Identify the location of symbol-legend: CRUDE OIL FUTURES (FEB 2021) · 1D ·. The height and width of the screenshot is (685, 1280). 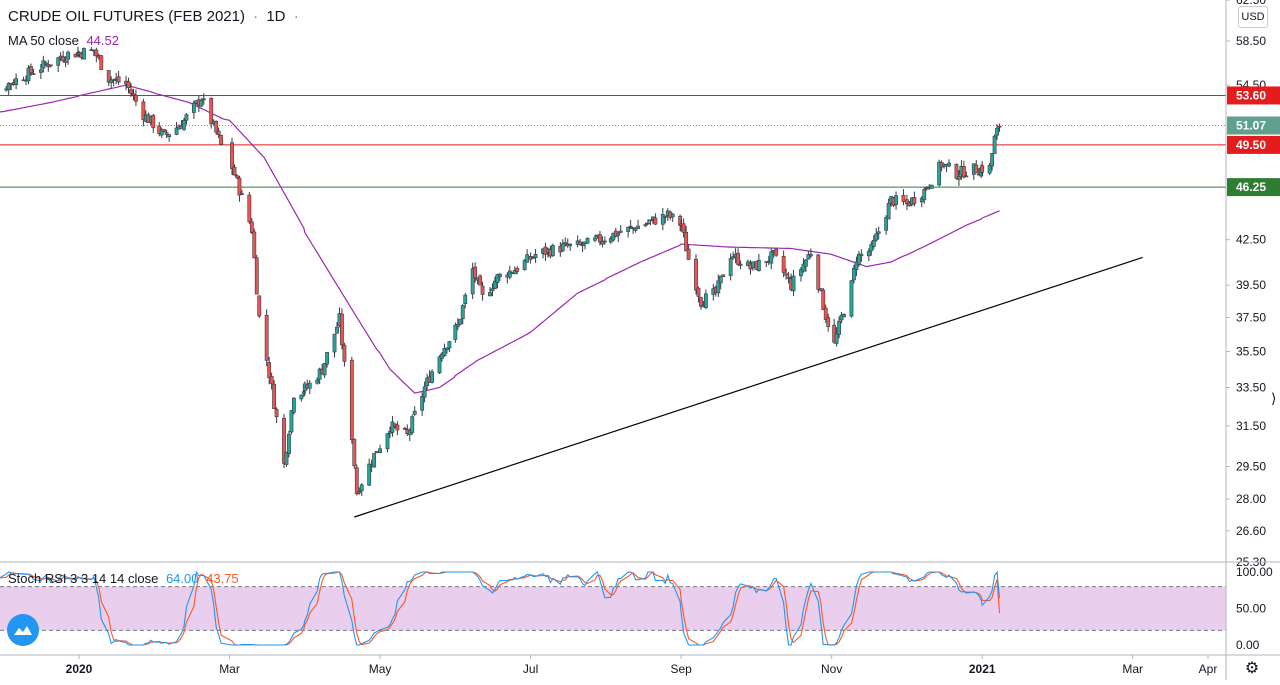
(155, 16).